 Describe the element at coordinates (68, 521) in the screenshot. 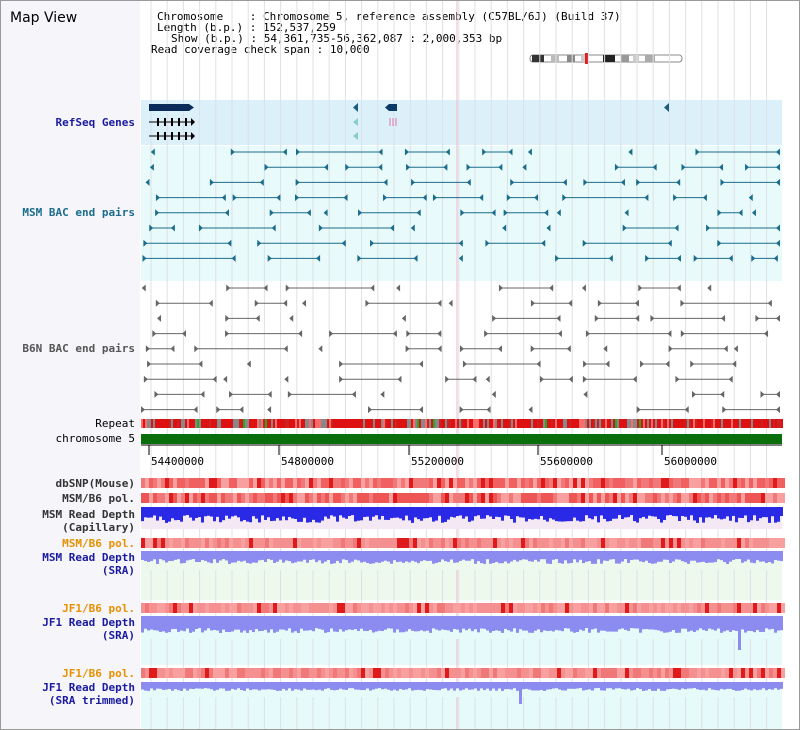

I see `track-label-msm-read-depth-capillary: MSM Read Depth (Capillary)` at that location.